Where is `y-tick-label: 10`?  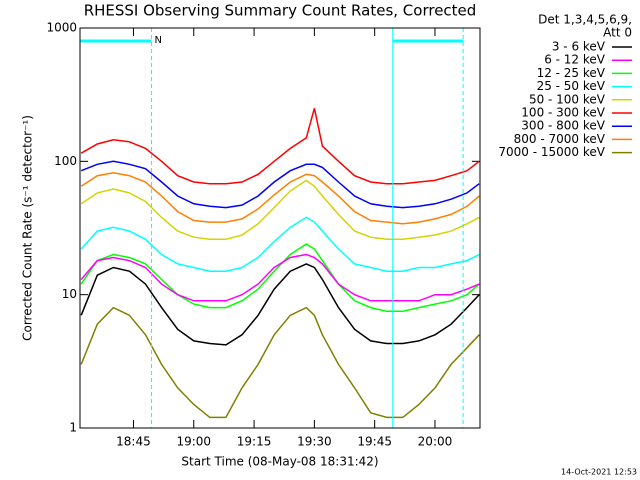 y-tick-label: 10 is located at coordinates (69, 294).